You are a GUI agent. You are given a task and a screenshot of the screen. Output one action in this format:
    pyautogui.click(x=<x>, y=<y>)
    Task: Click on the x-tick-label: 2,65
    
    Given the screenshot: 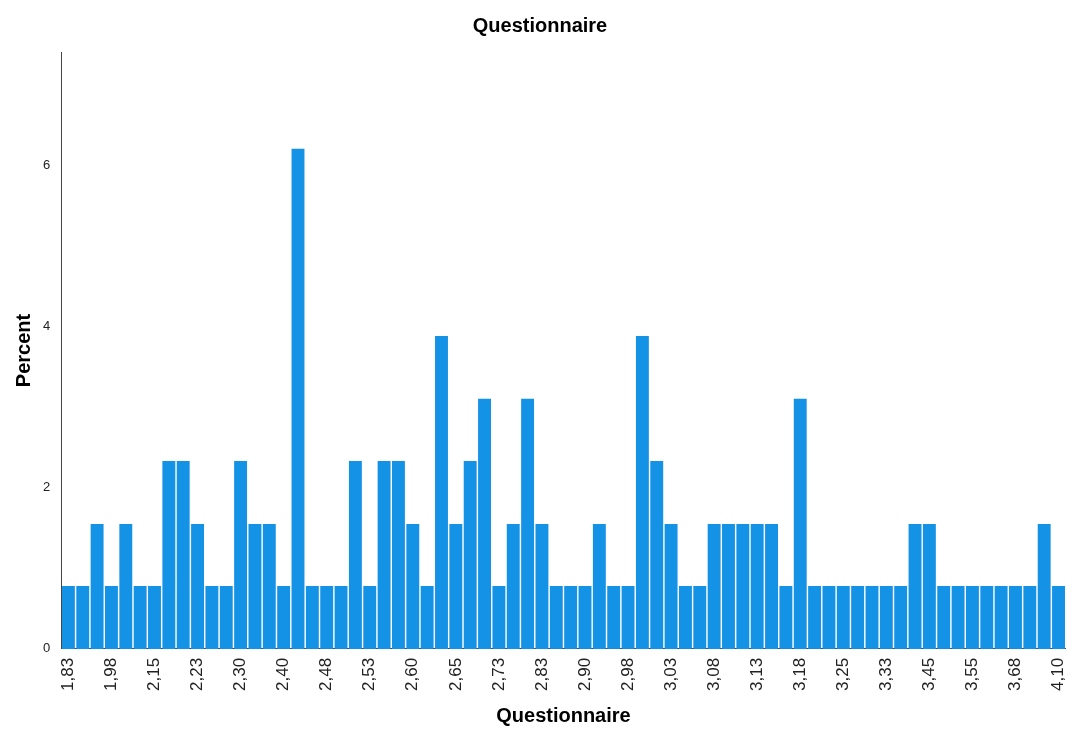 What is the action you would take?
    pyautogui.click(x=455, y=674)
    